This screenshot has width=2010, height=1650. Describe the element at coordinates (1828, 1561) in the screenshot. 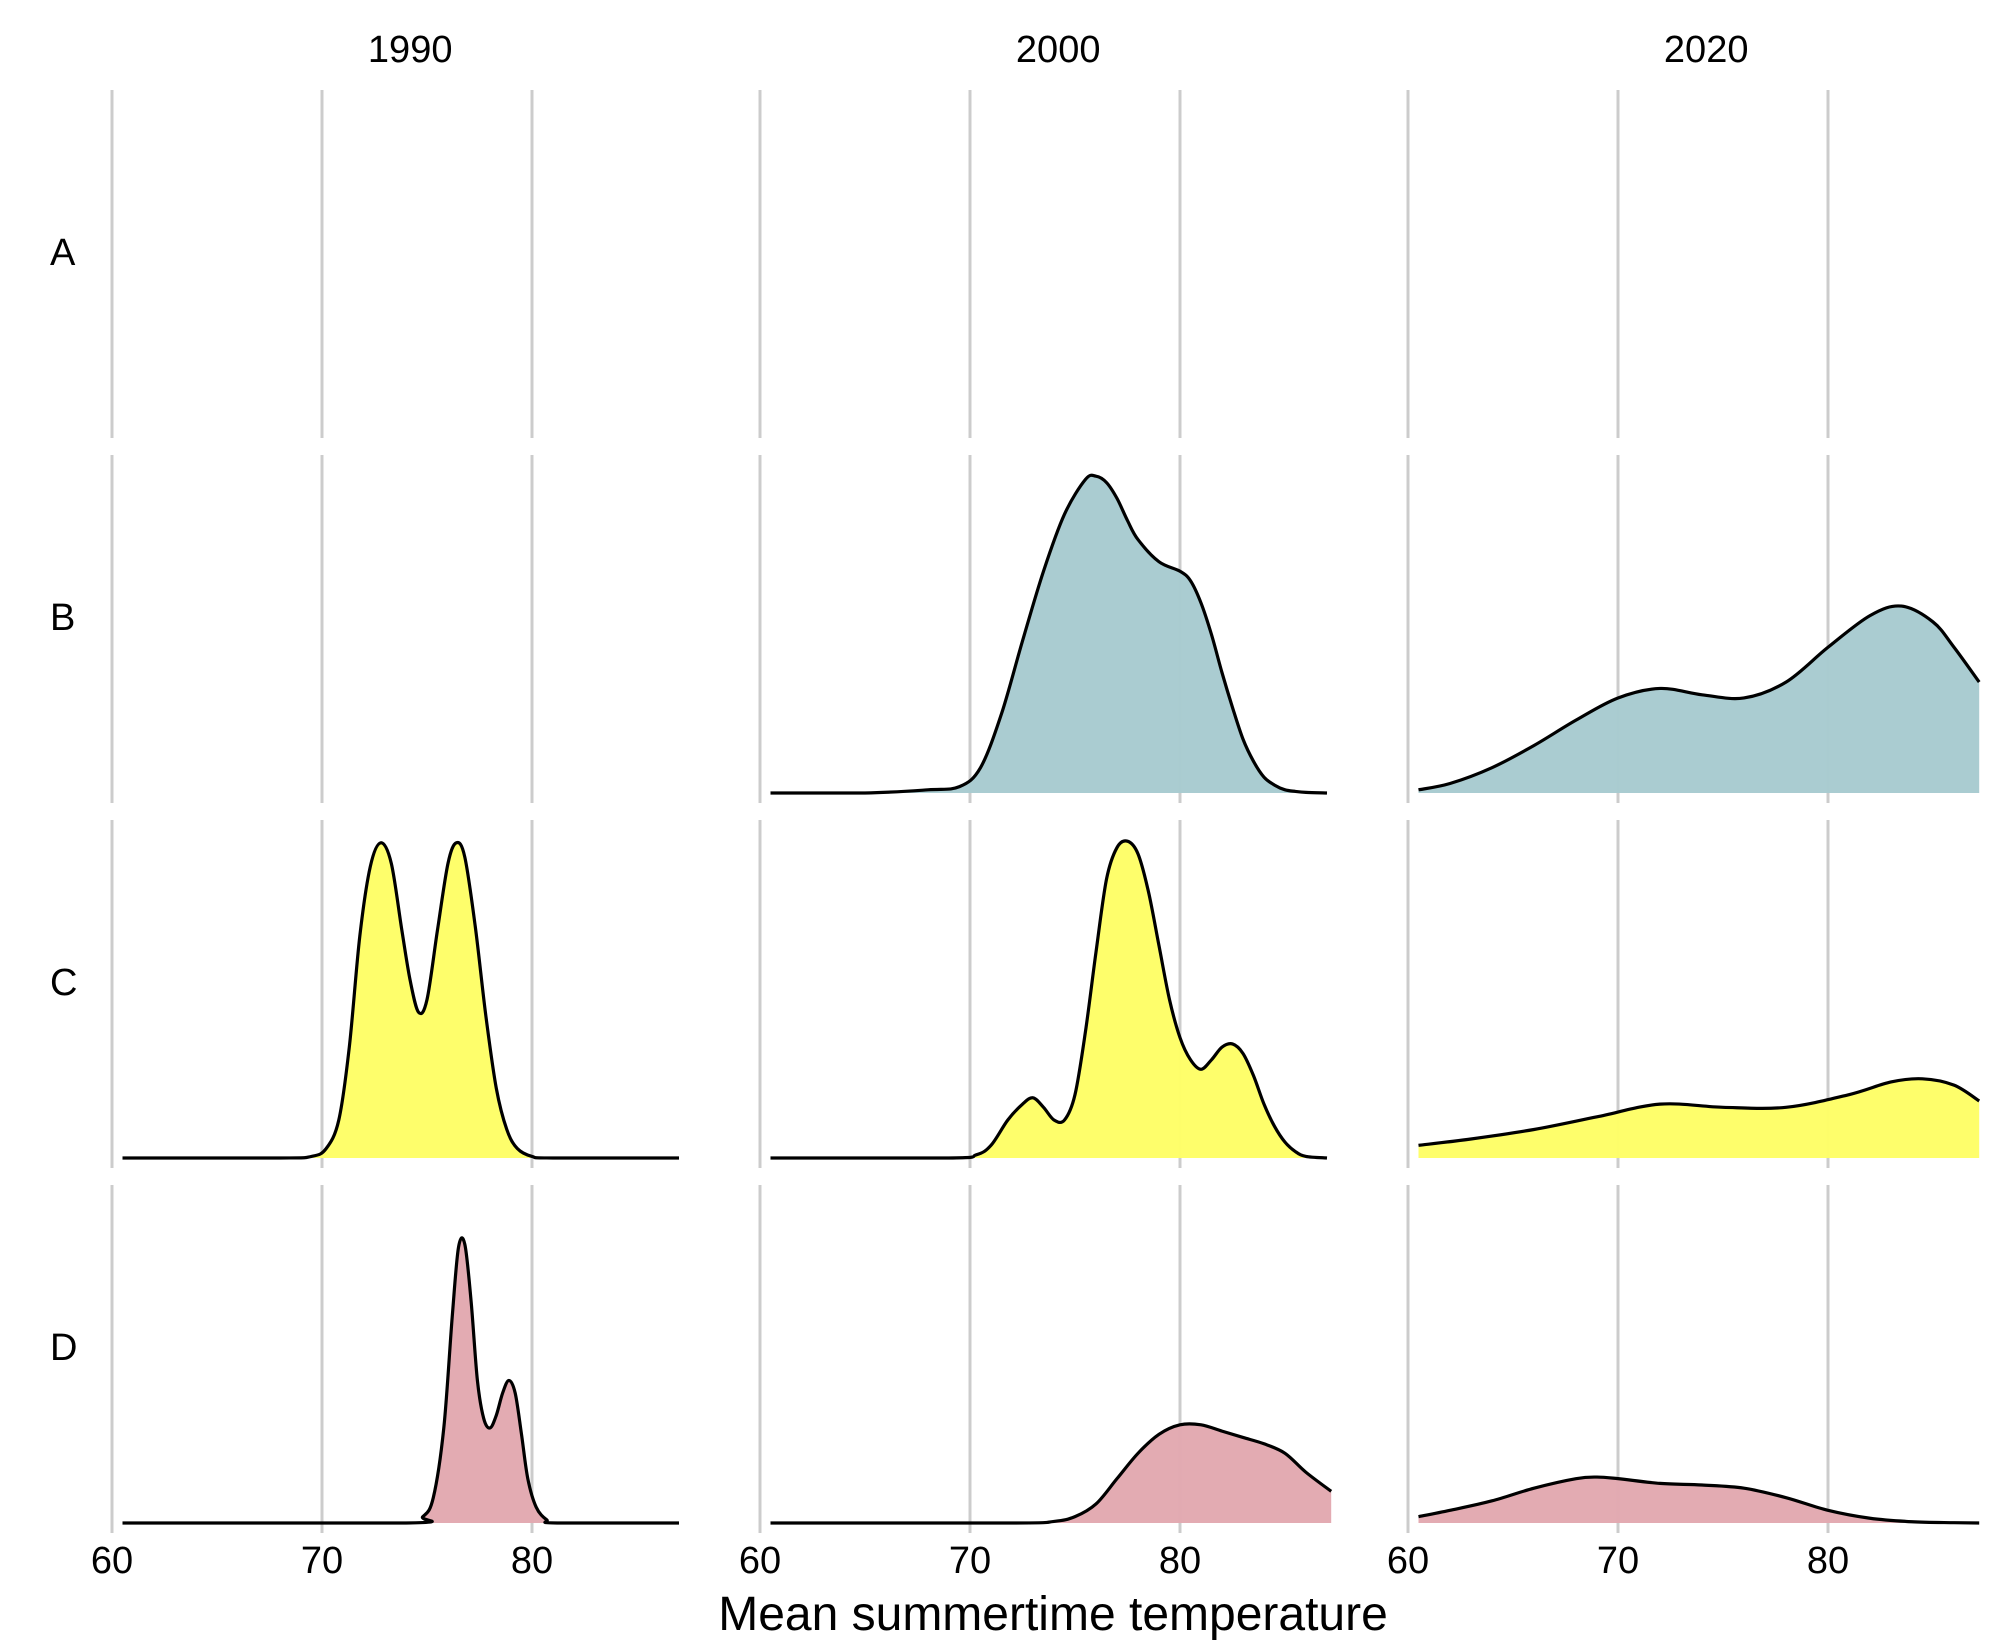

I see `x-tick-label-2020-80: 80` at that location.